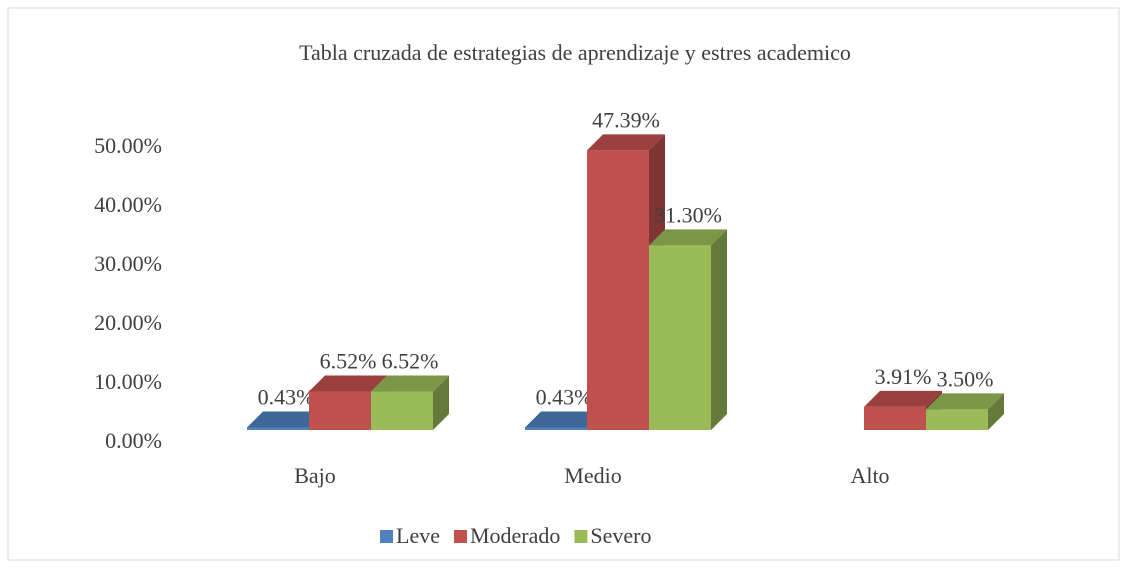 This screenshot has height=569, width=1128. I want to click on legend-label: Leve, so click(418, 535).